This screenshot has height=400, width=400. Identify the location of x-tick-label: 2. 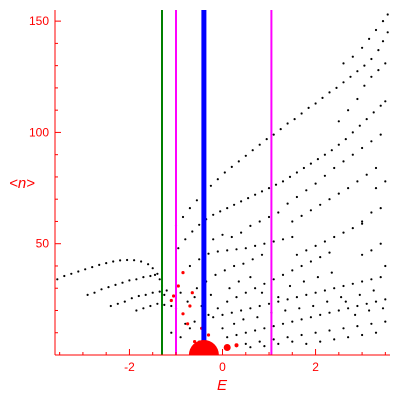
(315, 367).